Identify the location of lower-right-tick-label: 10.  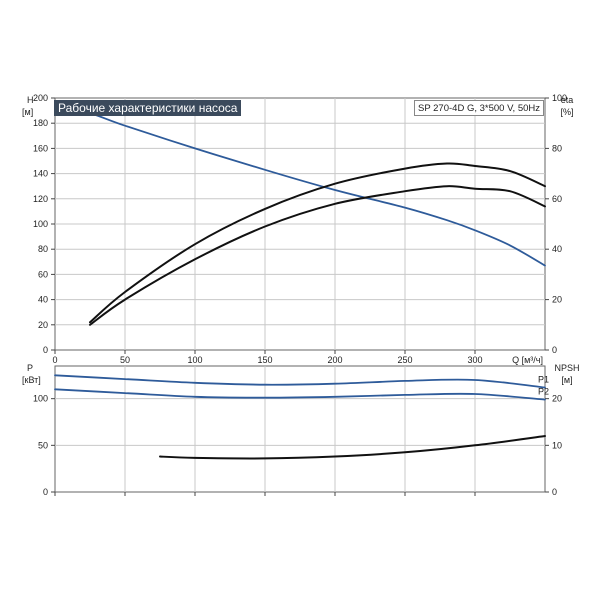
(557, 445).